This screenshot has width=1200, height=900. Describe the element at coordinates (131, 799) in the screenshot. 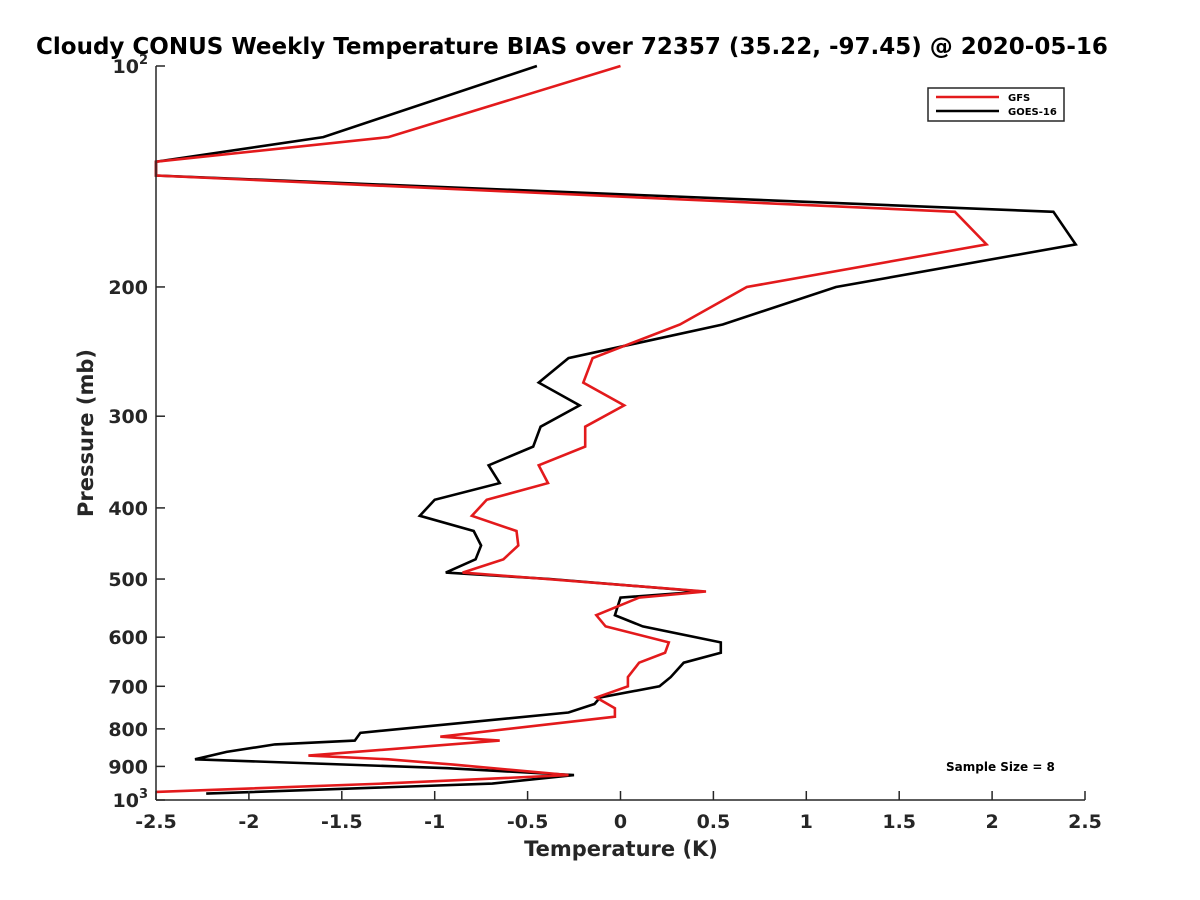

I see `y-tick-label: 10³` at that location.